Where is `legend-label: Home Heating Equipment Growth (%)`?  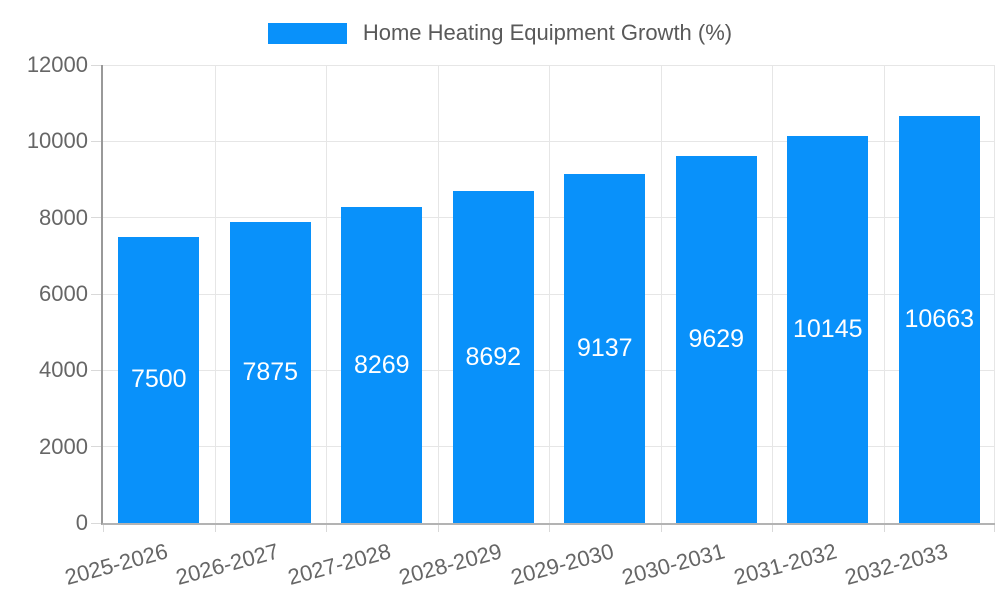 legend-label: Home Heating Equipment Growth (%) is located at coordinates (547, 32).